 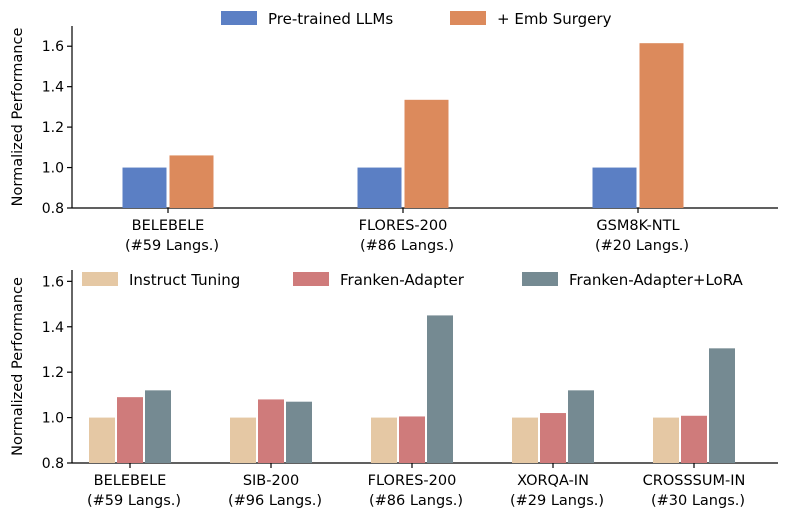 What do you see at coordinates (637, 226) in the screenshot?
I see `x-tick-label-line: GSM8K-NTL` at bounding box center [637, 226].